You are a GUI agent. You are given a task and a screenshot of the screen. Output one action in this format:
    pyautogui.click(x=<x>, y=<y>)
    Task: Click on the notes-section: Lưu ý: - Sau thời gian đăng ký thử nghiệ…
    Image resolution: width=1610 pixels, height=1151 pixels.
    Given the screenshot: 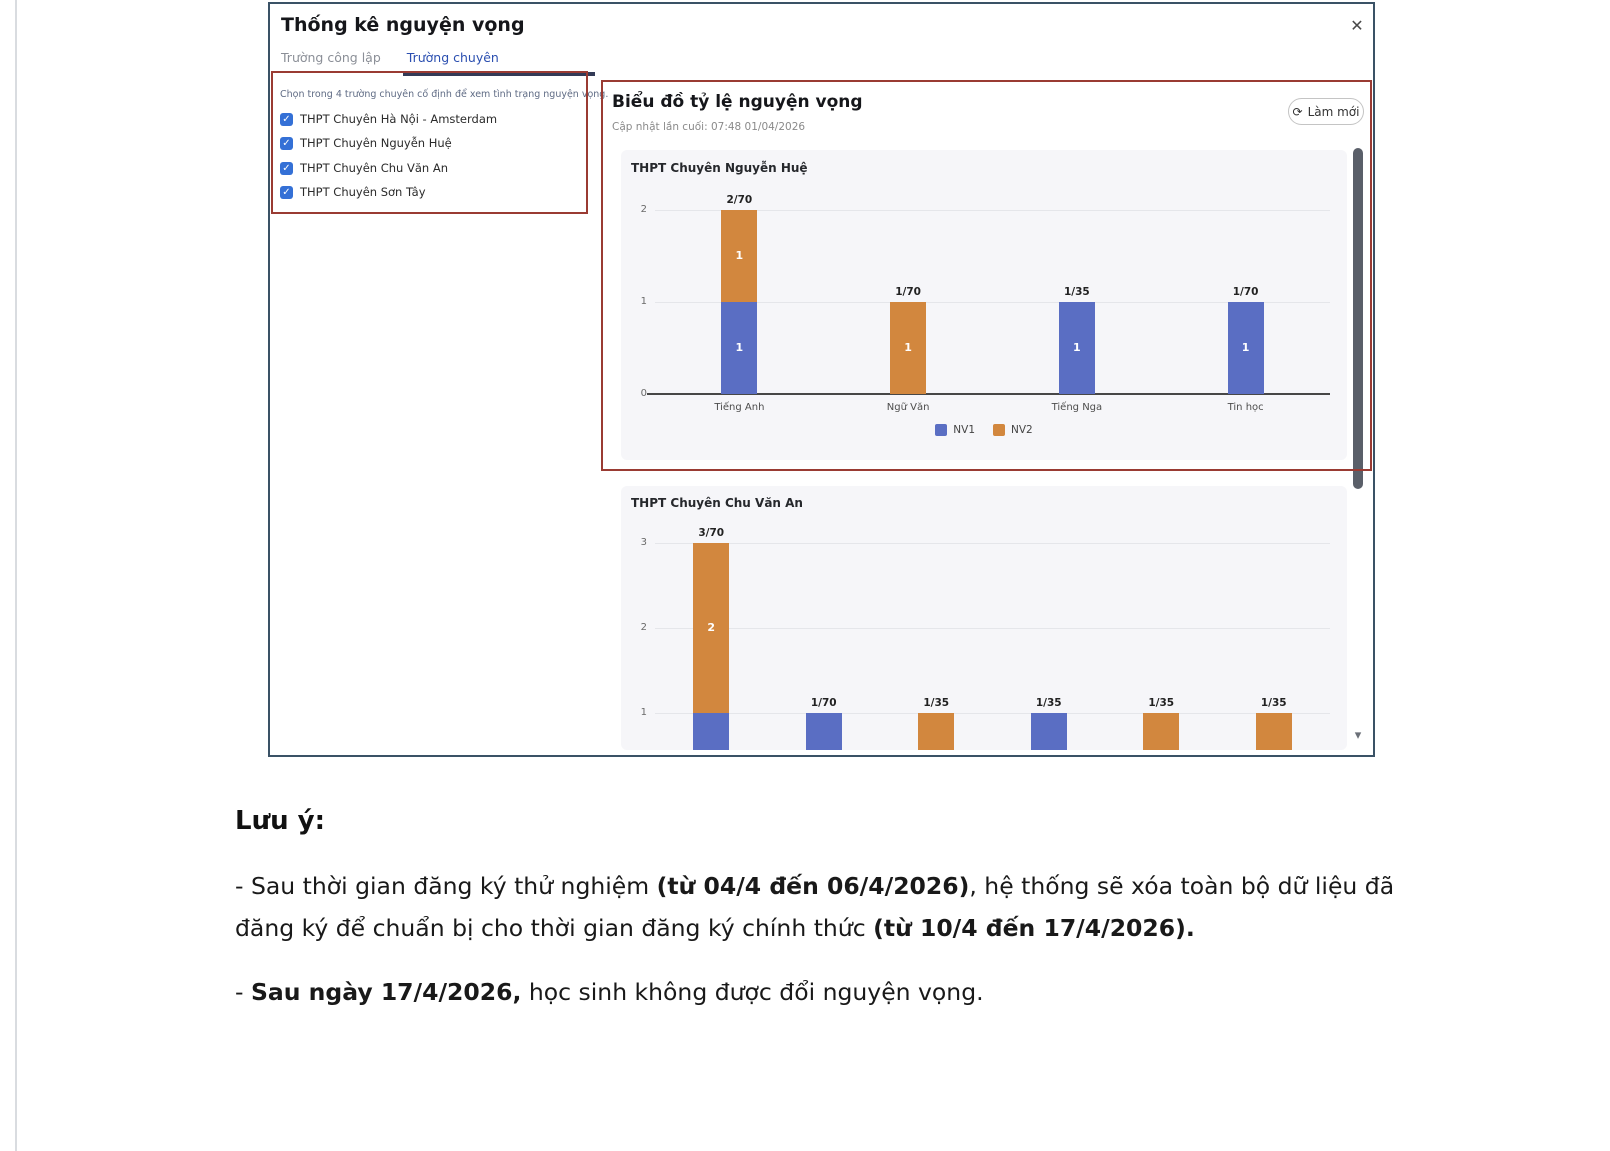 What is the action you would take?
    pyautogui.click(x=831, y=920)
    